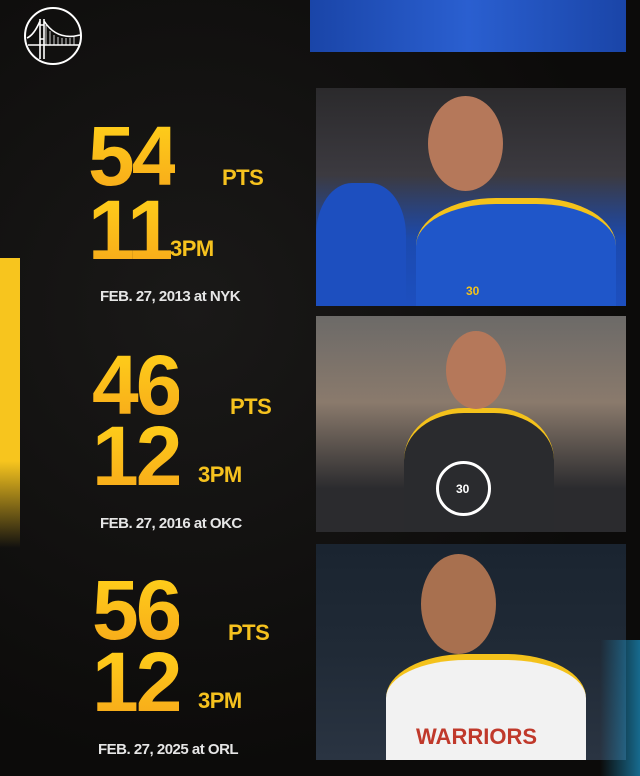 The height and width of the screenshot is (776, 640). I want to click on game-date: FEB. 27, 2013 at NYK, so click(170, 296).